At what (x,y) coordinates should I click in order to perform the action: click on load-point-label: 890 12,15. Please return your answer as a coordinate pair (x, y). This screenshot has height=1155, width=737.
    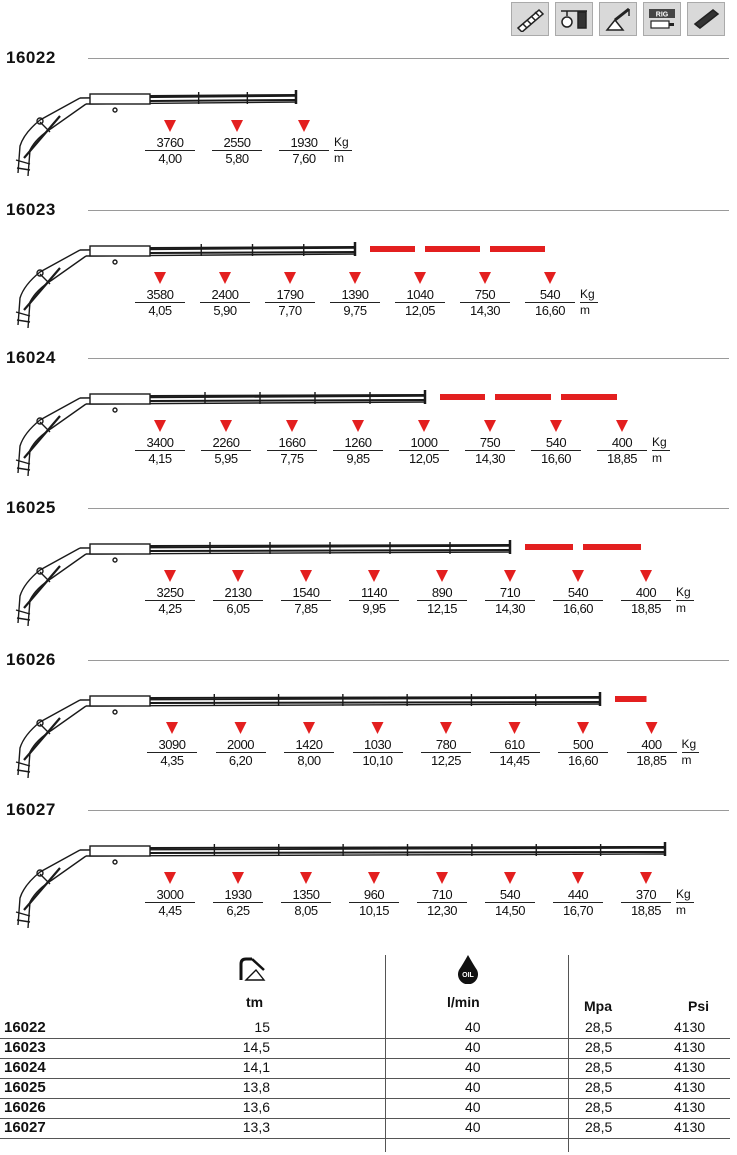
    Looking at the image, I should click on (442, 600).